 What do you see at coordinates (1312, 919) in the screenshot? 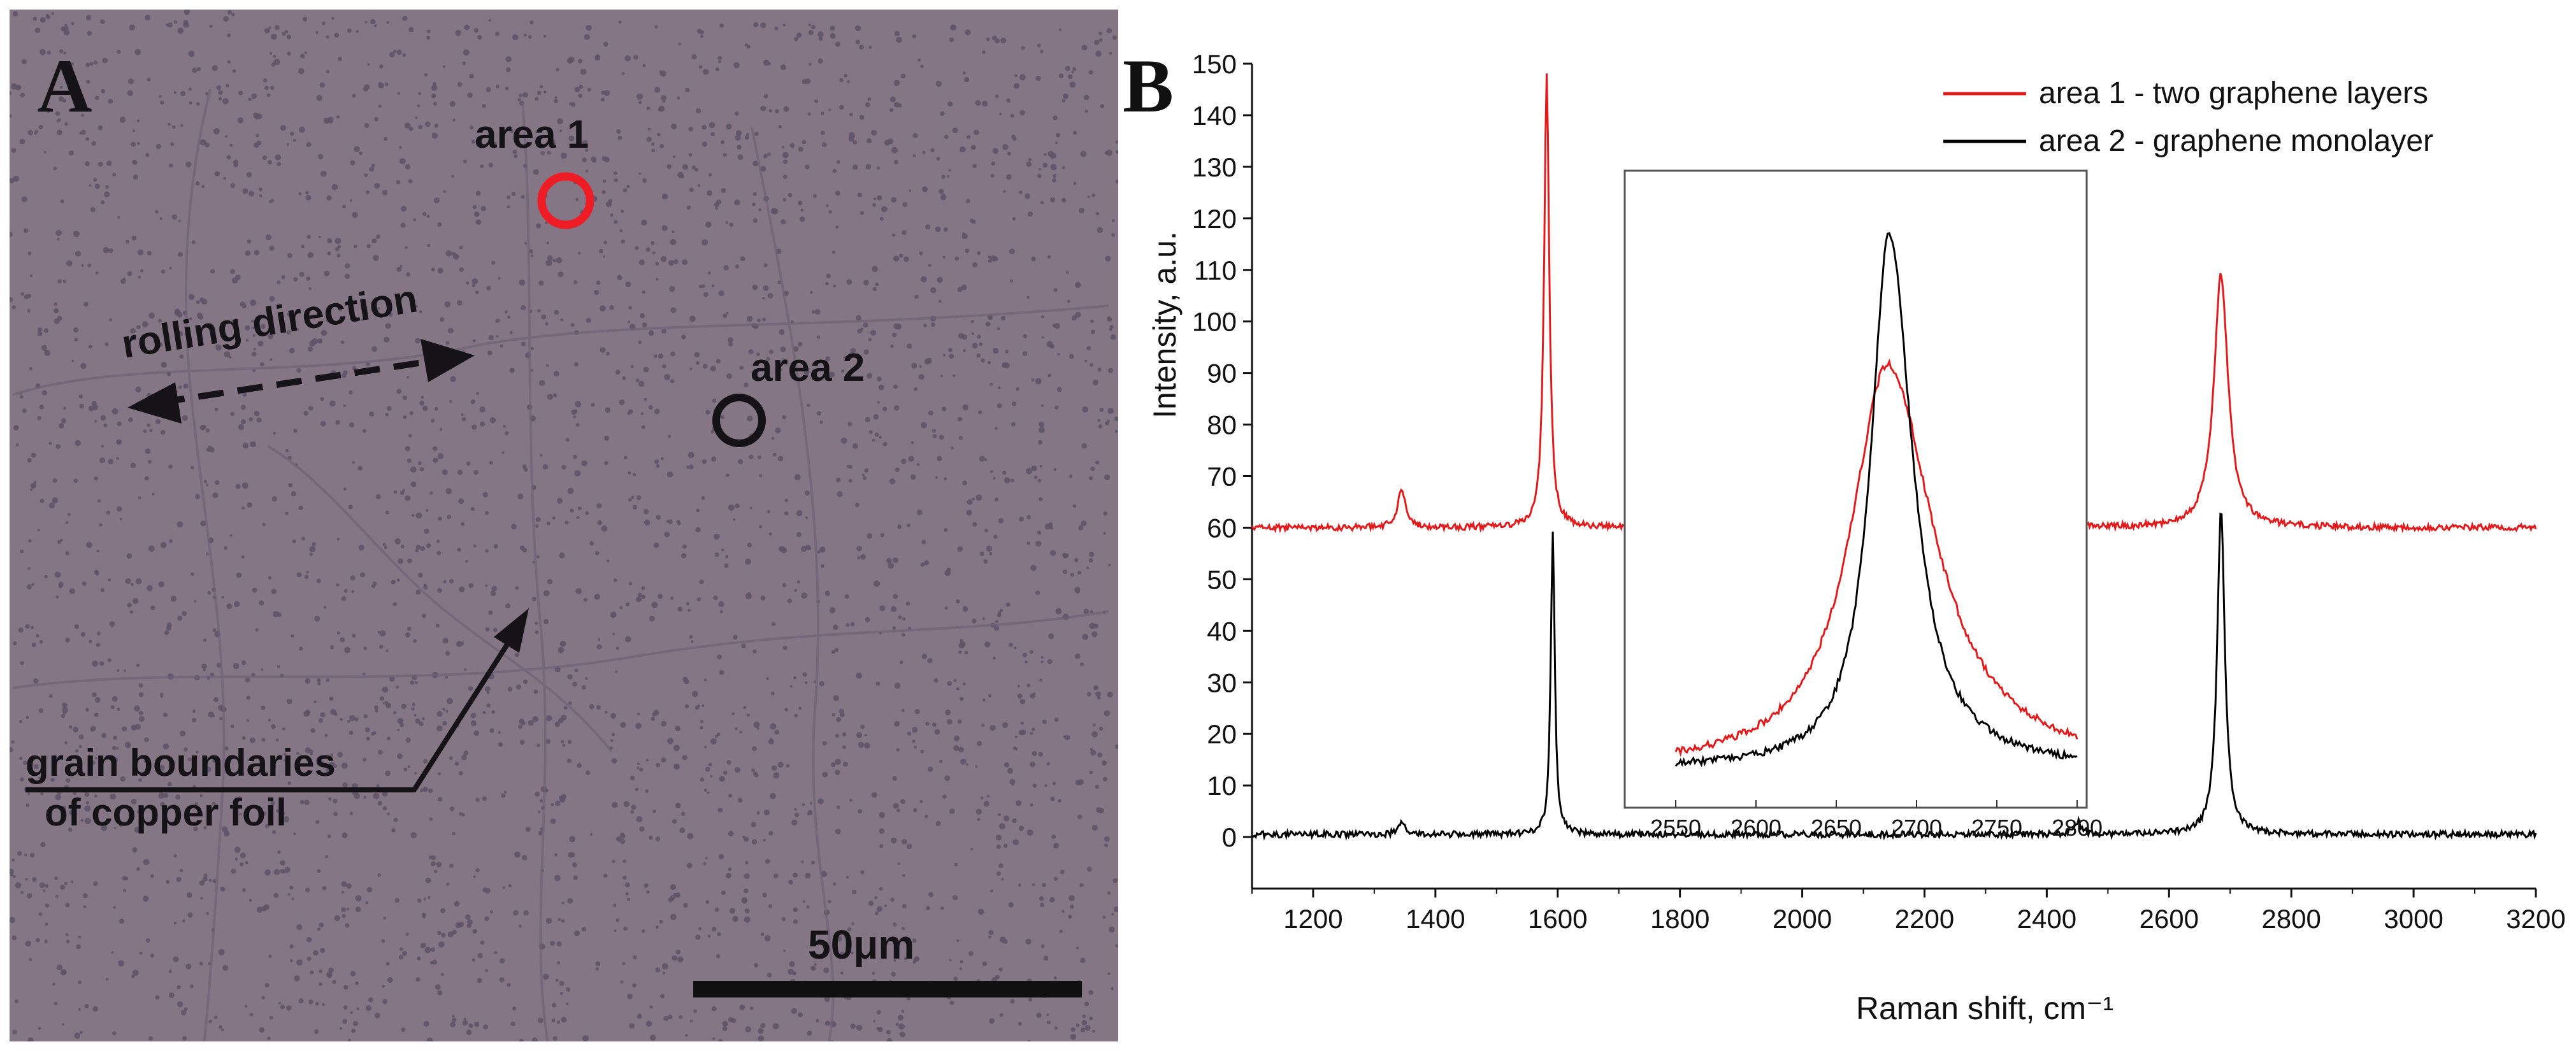
I see `x-tick-label: 1200` at bounding box center [1312, 919].